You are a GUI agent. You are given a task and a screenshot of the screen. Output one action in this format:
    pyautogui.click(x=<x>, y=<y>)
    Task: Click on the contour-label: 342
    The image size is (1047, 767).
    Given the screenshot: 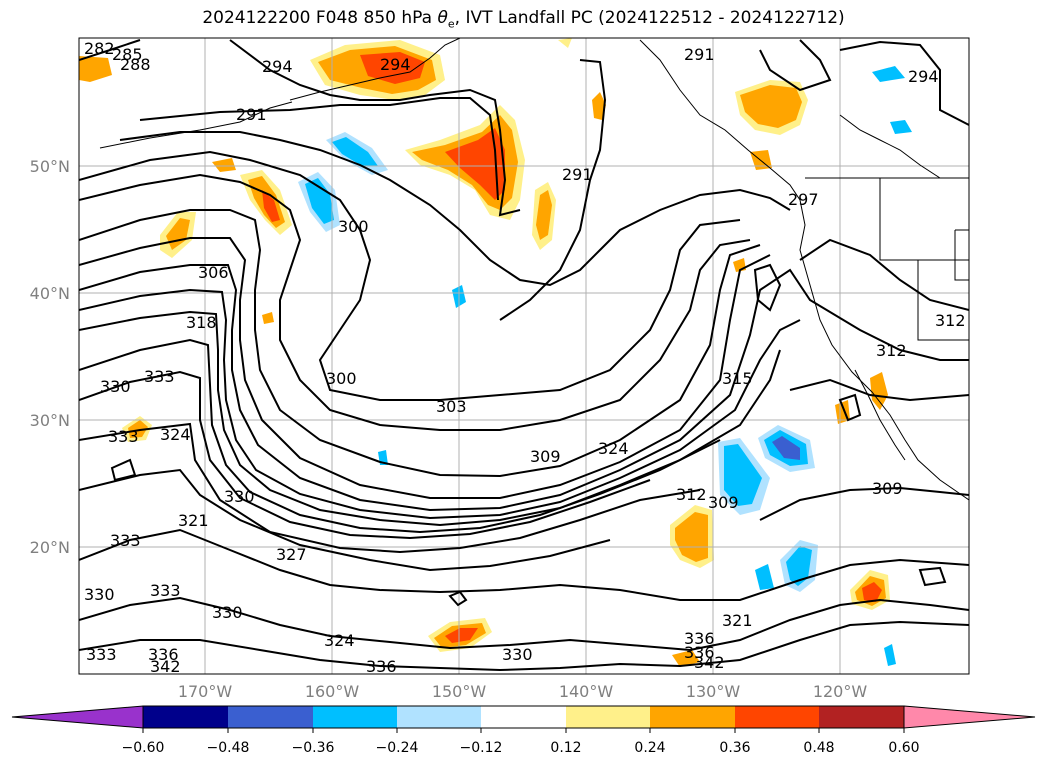 What is the action you would take?
    pyautogui.click(x=165, y=666)
    